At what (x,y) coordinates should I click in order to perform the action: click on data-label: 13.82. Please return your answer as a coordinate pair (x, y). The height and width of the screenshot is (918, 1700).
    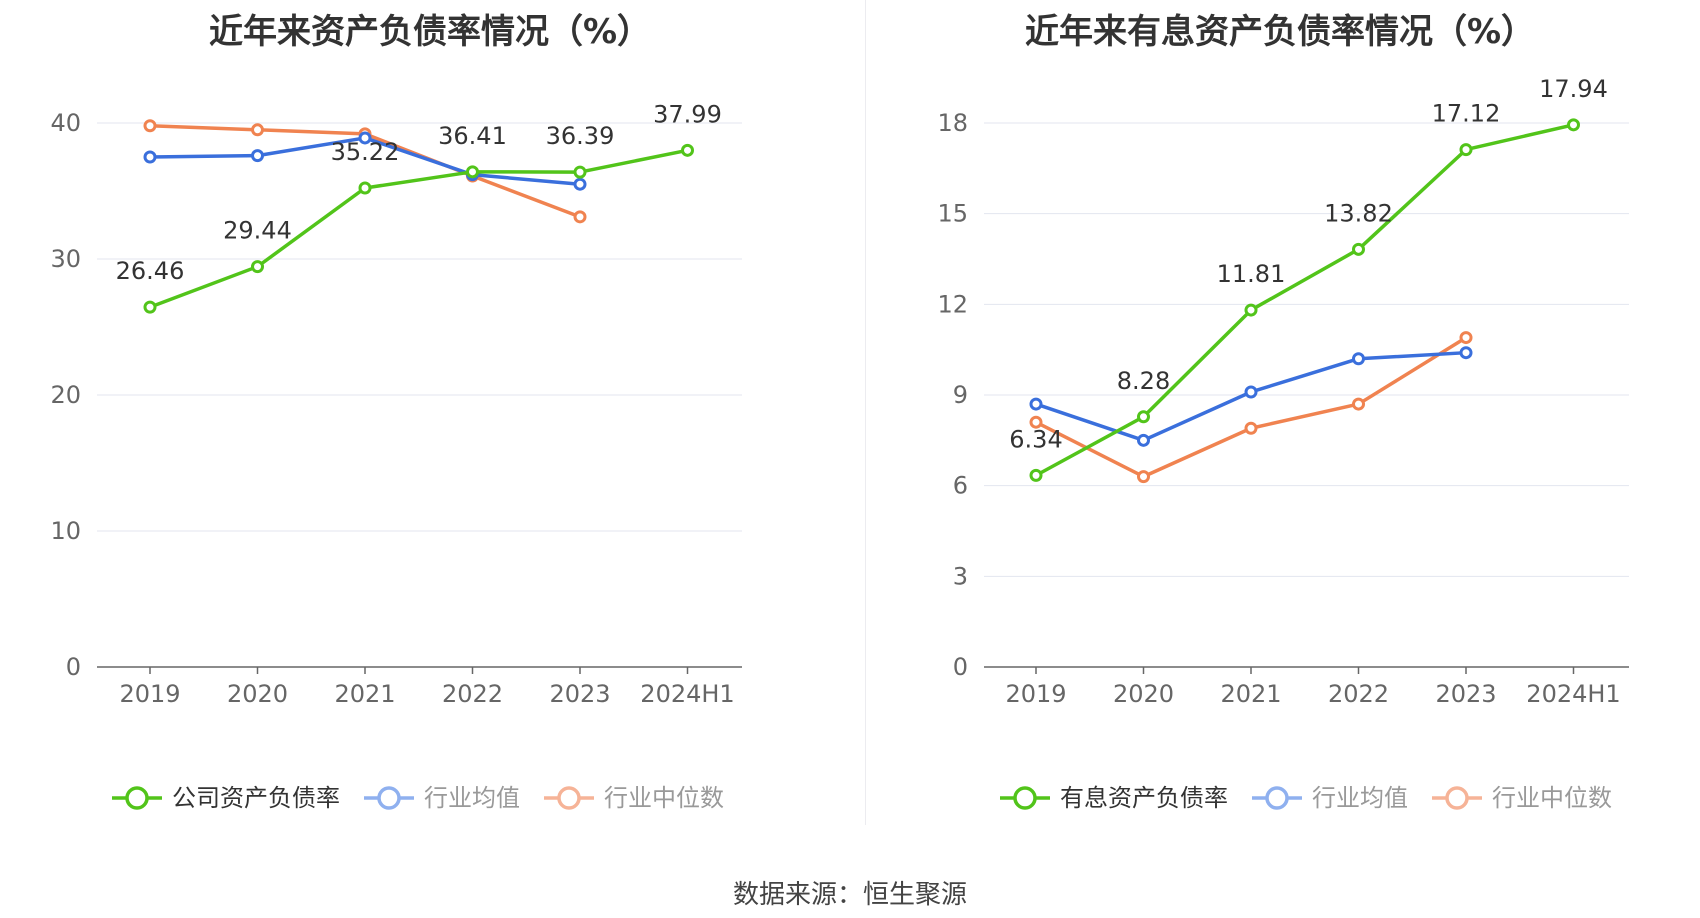
    Looking at the image, I should click on (1358, 213).